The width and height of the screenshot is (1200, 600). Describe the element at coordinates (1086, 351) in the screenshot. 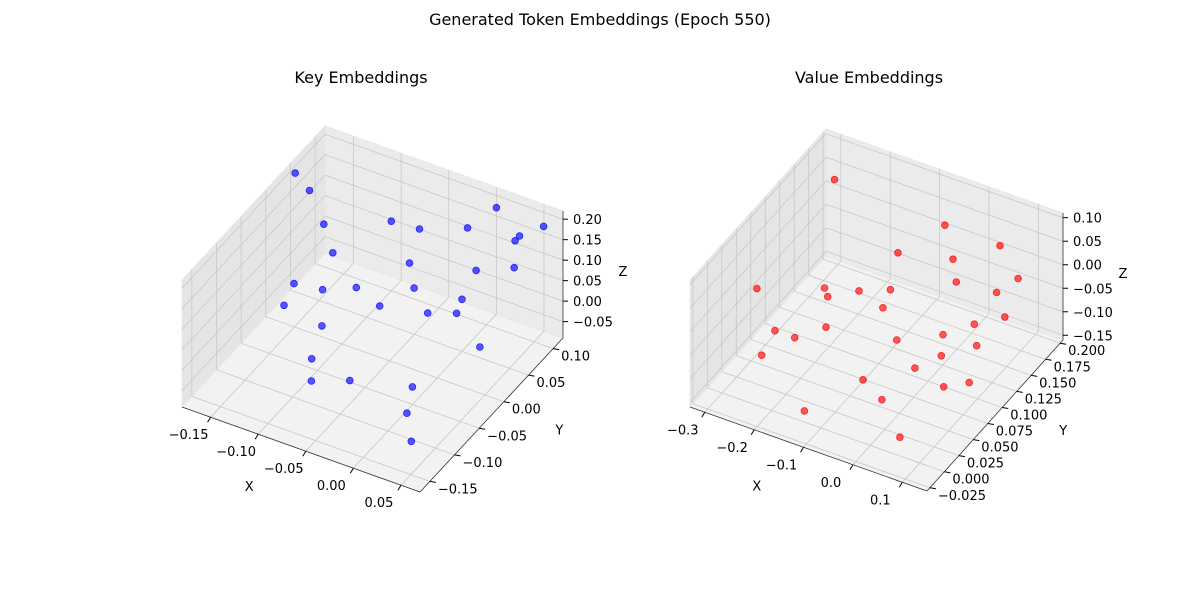

I see `value-y-tick-label: 0.200` at that location.